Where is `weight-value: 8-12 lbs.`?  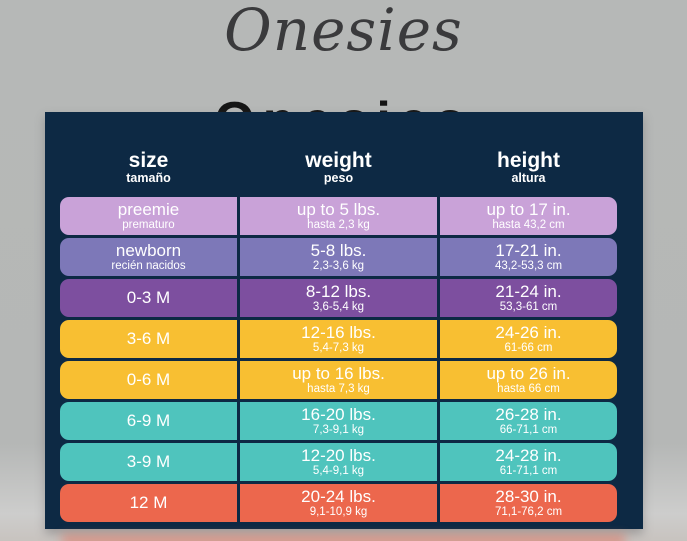 weight-value: 8-12 lbs. is located at coordinates (338, 291).